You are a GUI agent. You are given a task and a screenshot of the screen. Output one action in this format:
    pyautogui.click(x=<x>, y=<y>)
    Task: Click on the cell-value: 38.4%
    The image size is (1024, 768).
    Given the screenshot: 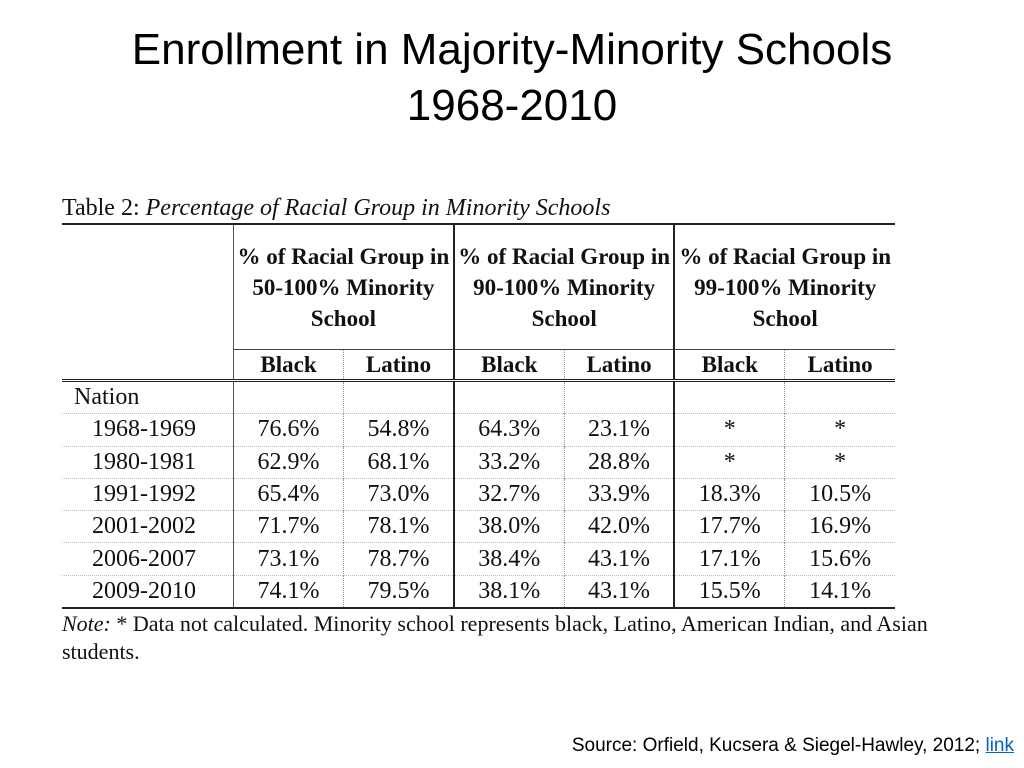 What is the action you would take?
    pyautogui.click(x=508, y=559)
    